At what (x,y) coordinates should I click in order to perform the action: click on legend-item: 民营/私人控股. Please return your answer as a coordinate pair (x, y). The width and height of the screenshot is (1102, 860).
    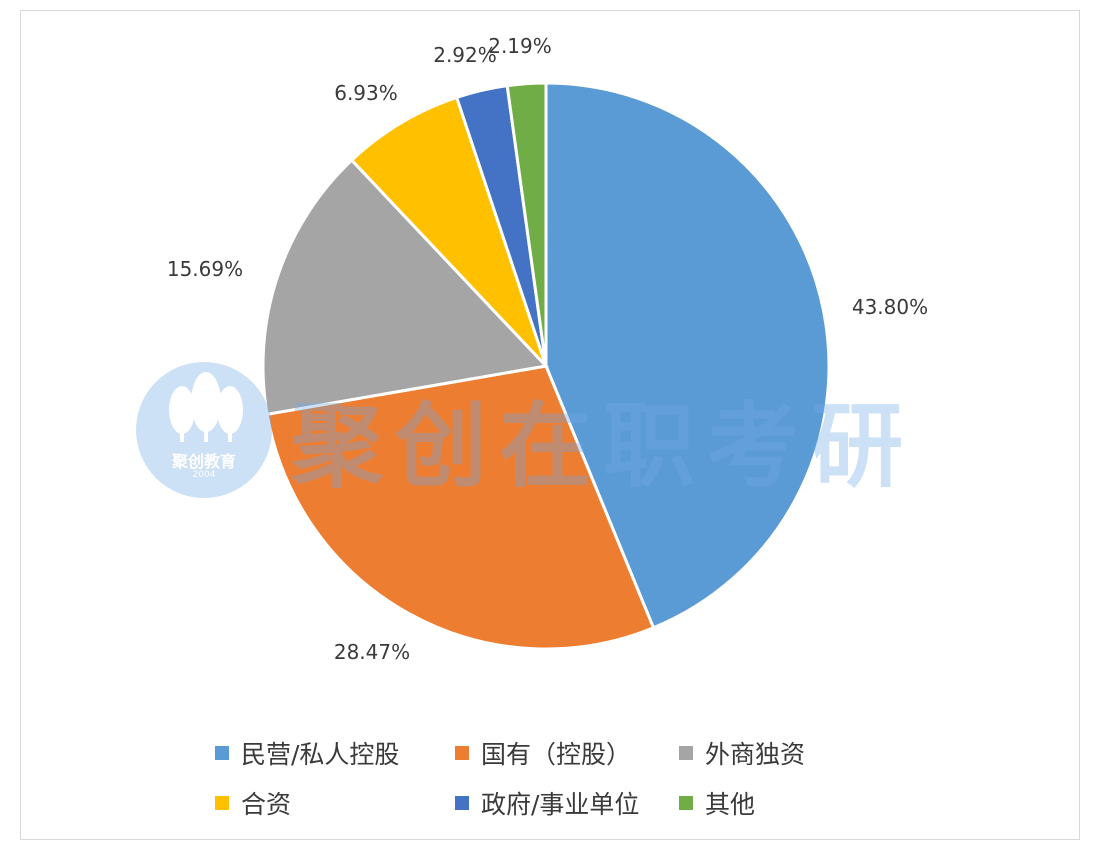
    Looking at the image, I should click on (335, 753).